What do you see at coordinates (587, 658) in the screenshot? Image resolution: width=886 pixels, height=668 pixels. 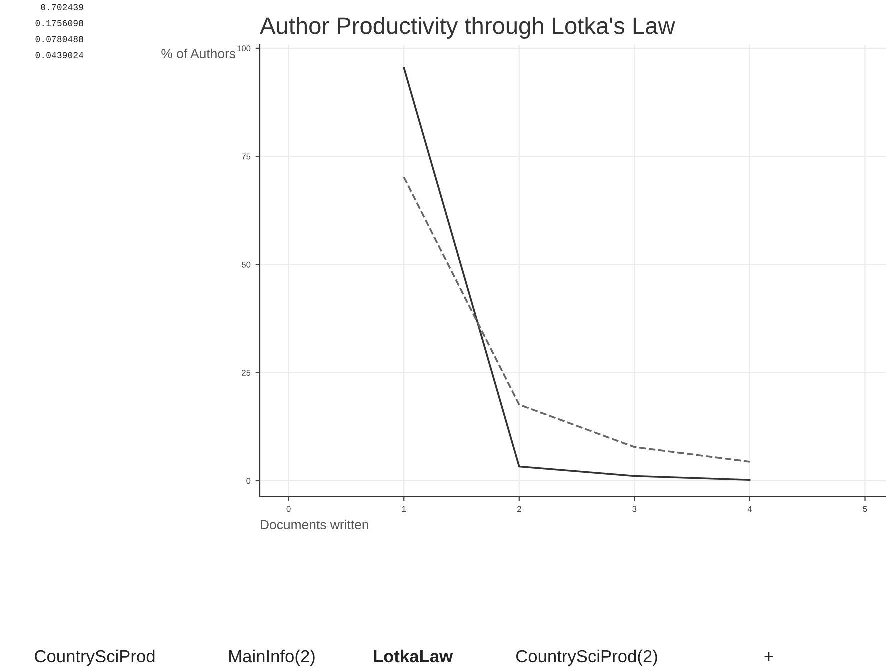 I see `text: CountrySciProd(2)` at bounding box center [587, 658].